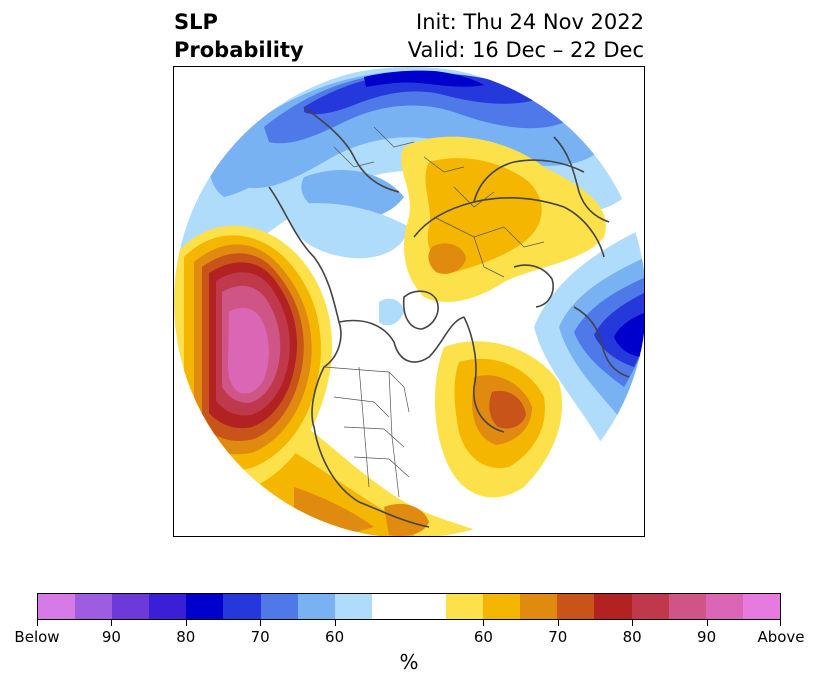  What do you see at coordinates (346, 231) in the screenshot?
I see `below-patch-canada-light` at bounding box center [346, 231].